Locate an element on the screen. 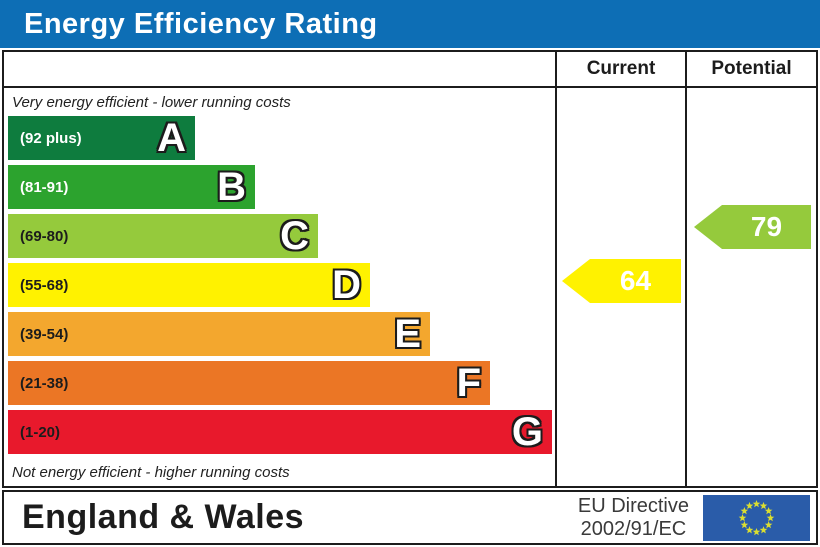  footer: England & Wales EU Directive 2002/91/EC is located at coordinates (410, 517).